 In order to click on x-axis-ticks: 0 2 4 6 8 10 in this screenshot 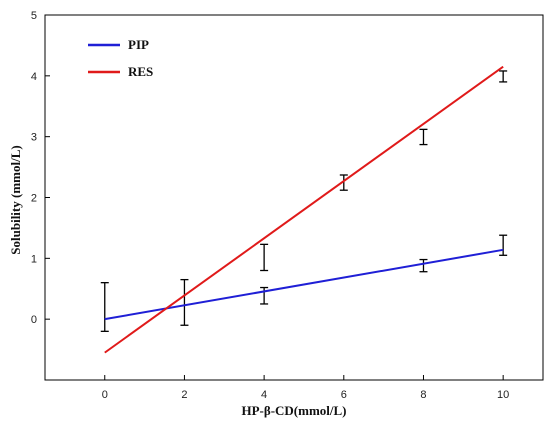, I will do `click(305, 388)`.